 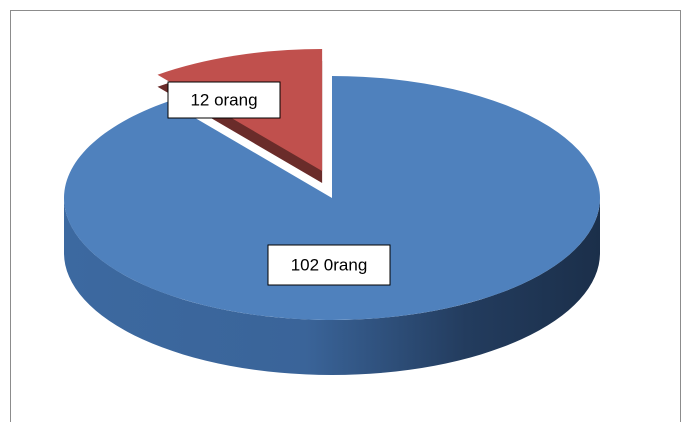 I want to click on data-label: 102 0rang, so click(x=329, y=264).